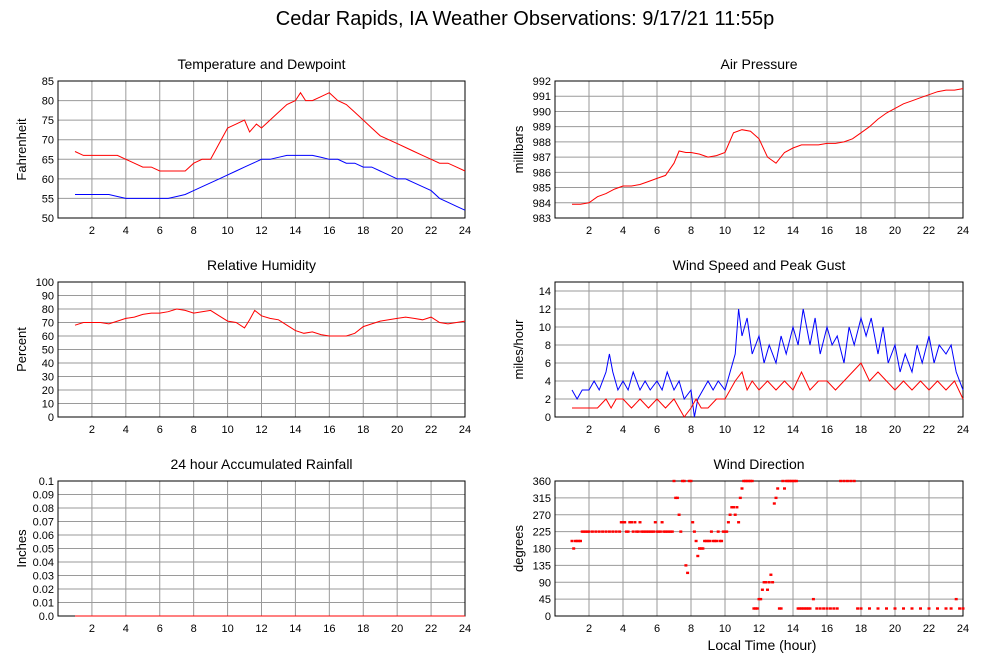 This screenshot has height=660, width=1000. I want to click on direction-x-tick-label: 8, so click(691, 629).